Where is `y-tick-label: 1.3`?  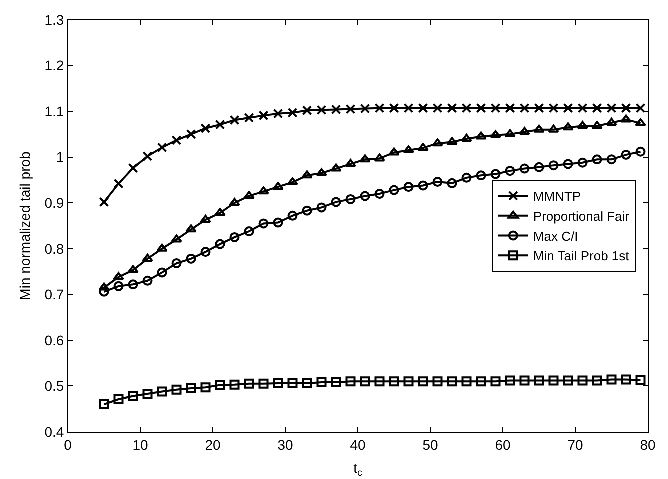 y-tick-label: 1.3 is located at coordinates (54, 20).